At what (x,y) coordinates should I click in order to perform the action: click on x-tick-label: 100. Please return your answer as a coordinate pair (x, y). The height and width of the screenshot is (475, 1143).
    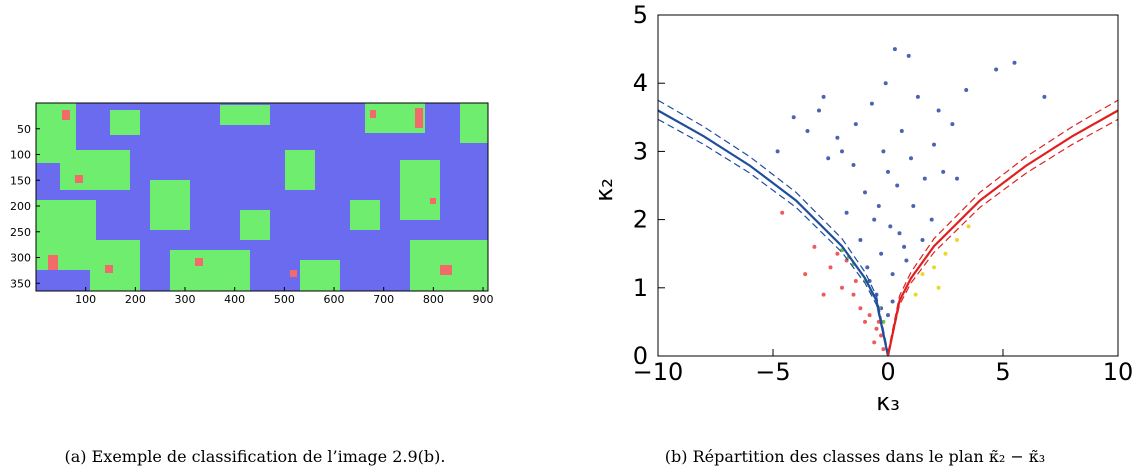
    Looking at the image, I should click on (85, 299).